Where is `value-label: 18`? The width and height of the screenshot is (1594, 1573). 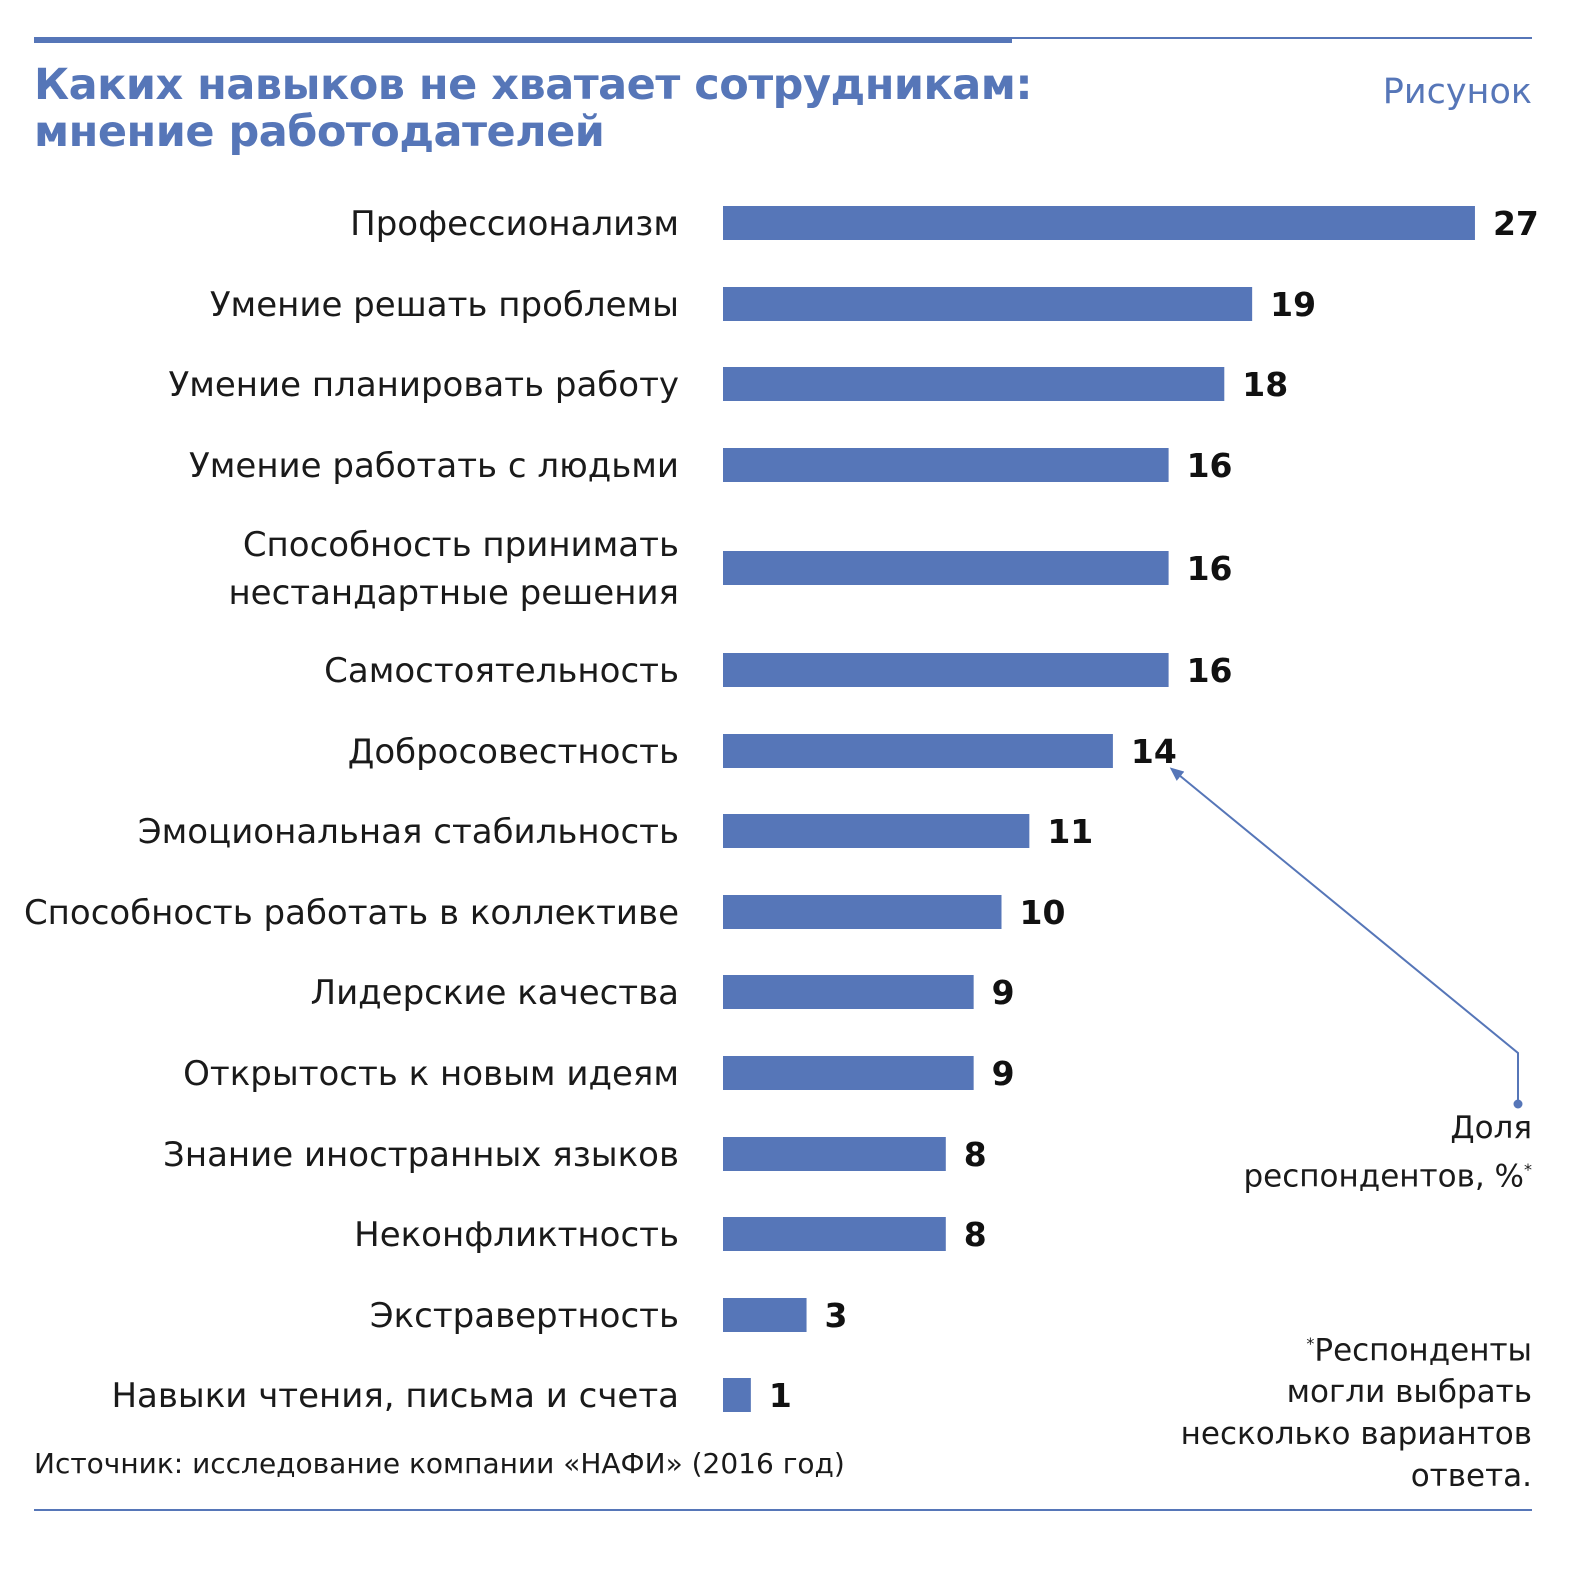
value-label: 18 is located at coordinates (1265, 384).